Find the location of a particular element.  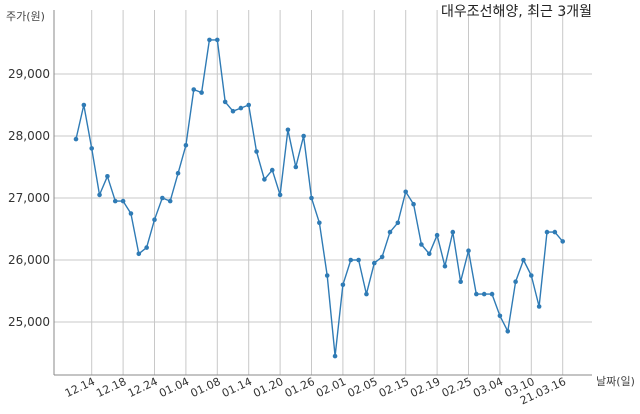

x-tick-label: 01.20 is located at coordinates (268, 387).